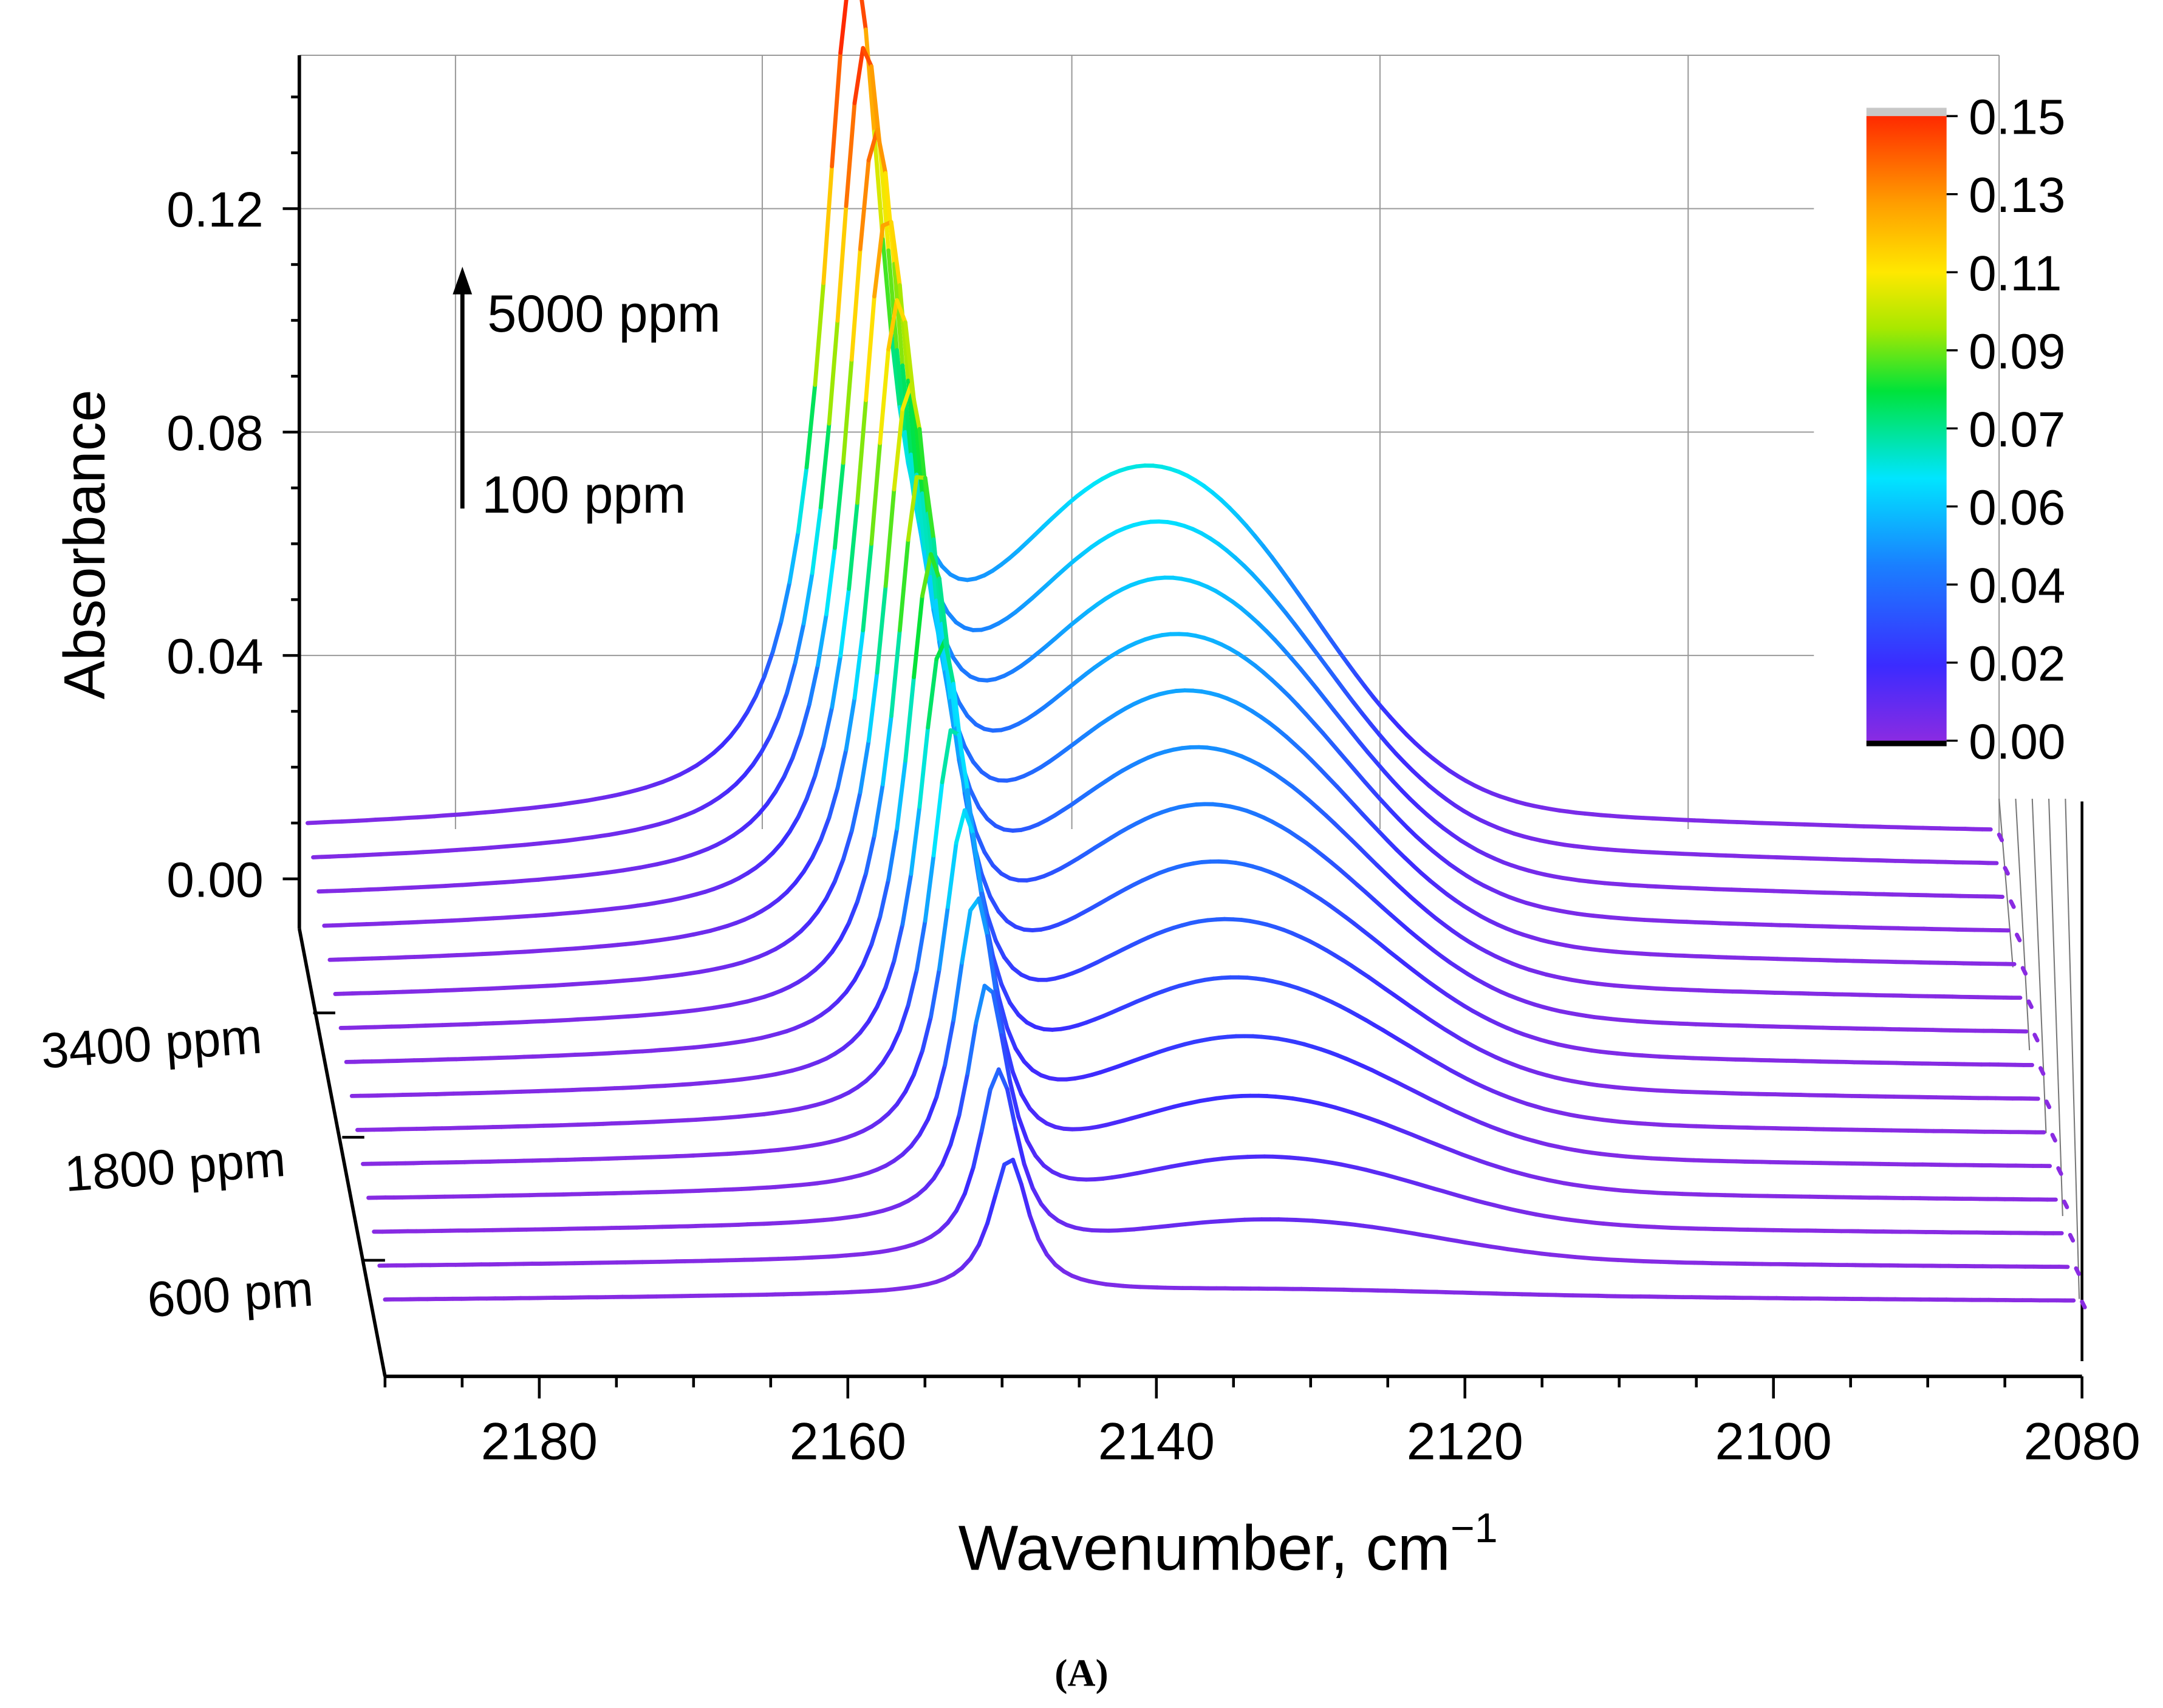 The height and width of the screenshot is (1708, 2163). Describe the element at coordinates (1156, 1442) in the screenshot. I see `x-tick-label-2: 2140` at that location.